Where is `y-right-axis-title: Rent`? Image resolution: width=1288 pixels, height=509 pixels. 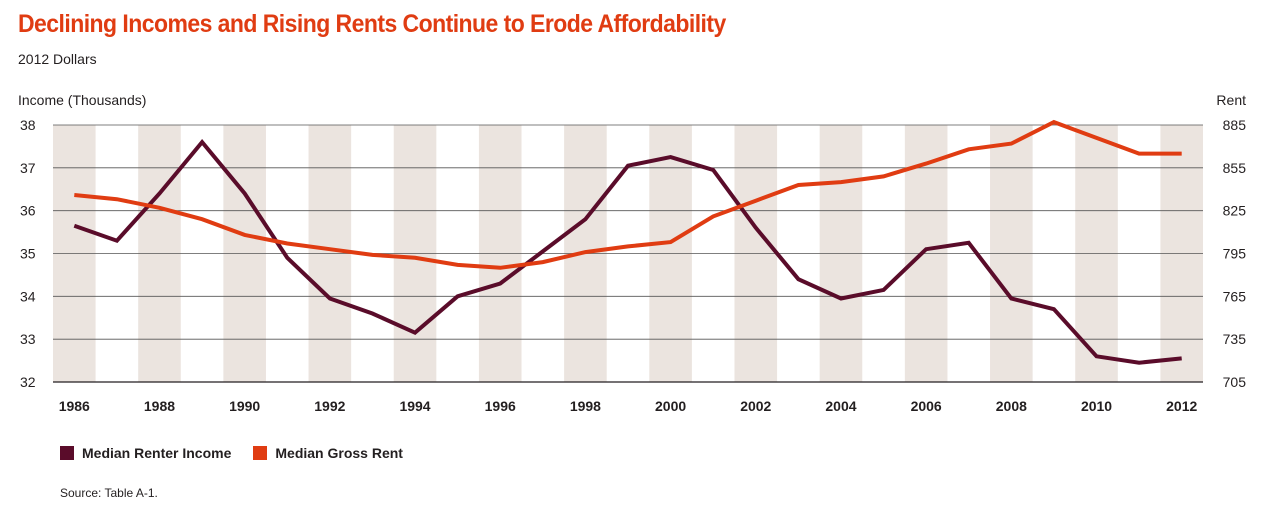
y-right-axis-title: Rent is located at coordinates (1231, 100).